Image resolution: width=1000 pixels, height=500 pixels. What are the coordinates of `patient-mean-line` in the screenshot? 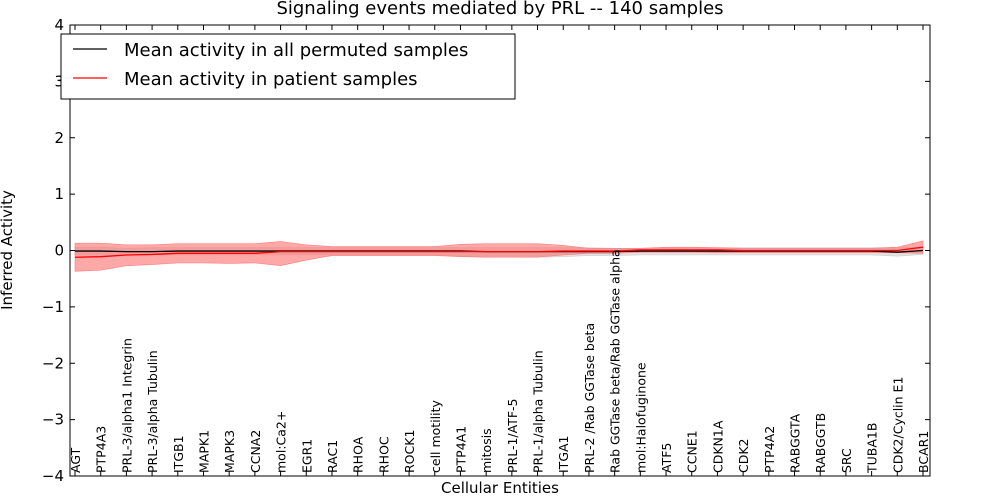 It's located at (499, 252).